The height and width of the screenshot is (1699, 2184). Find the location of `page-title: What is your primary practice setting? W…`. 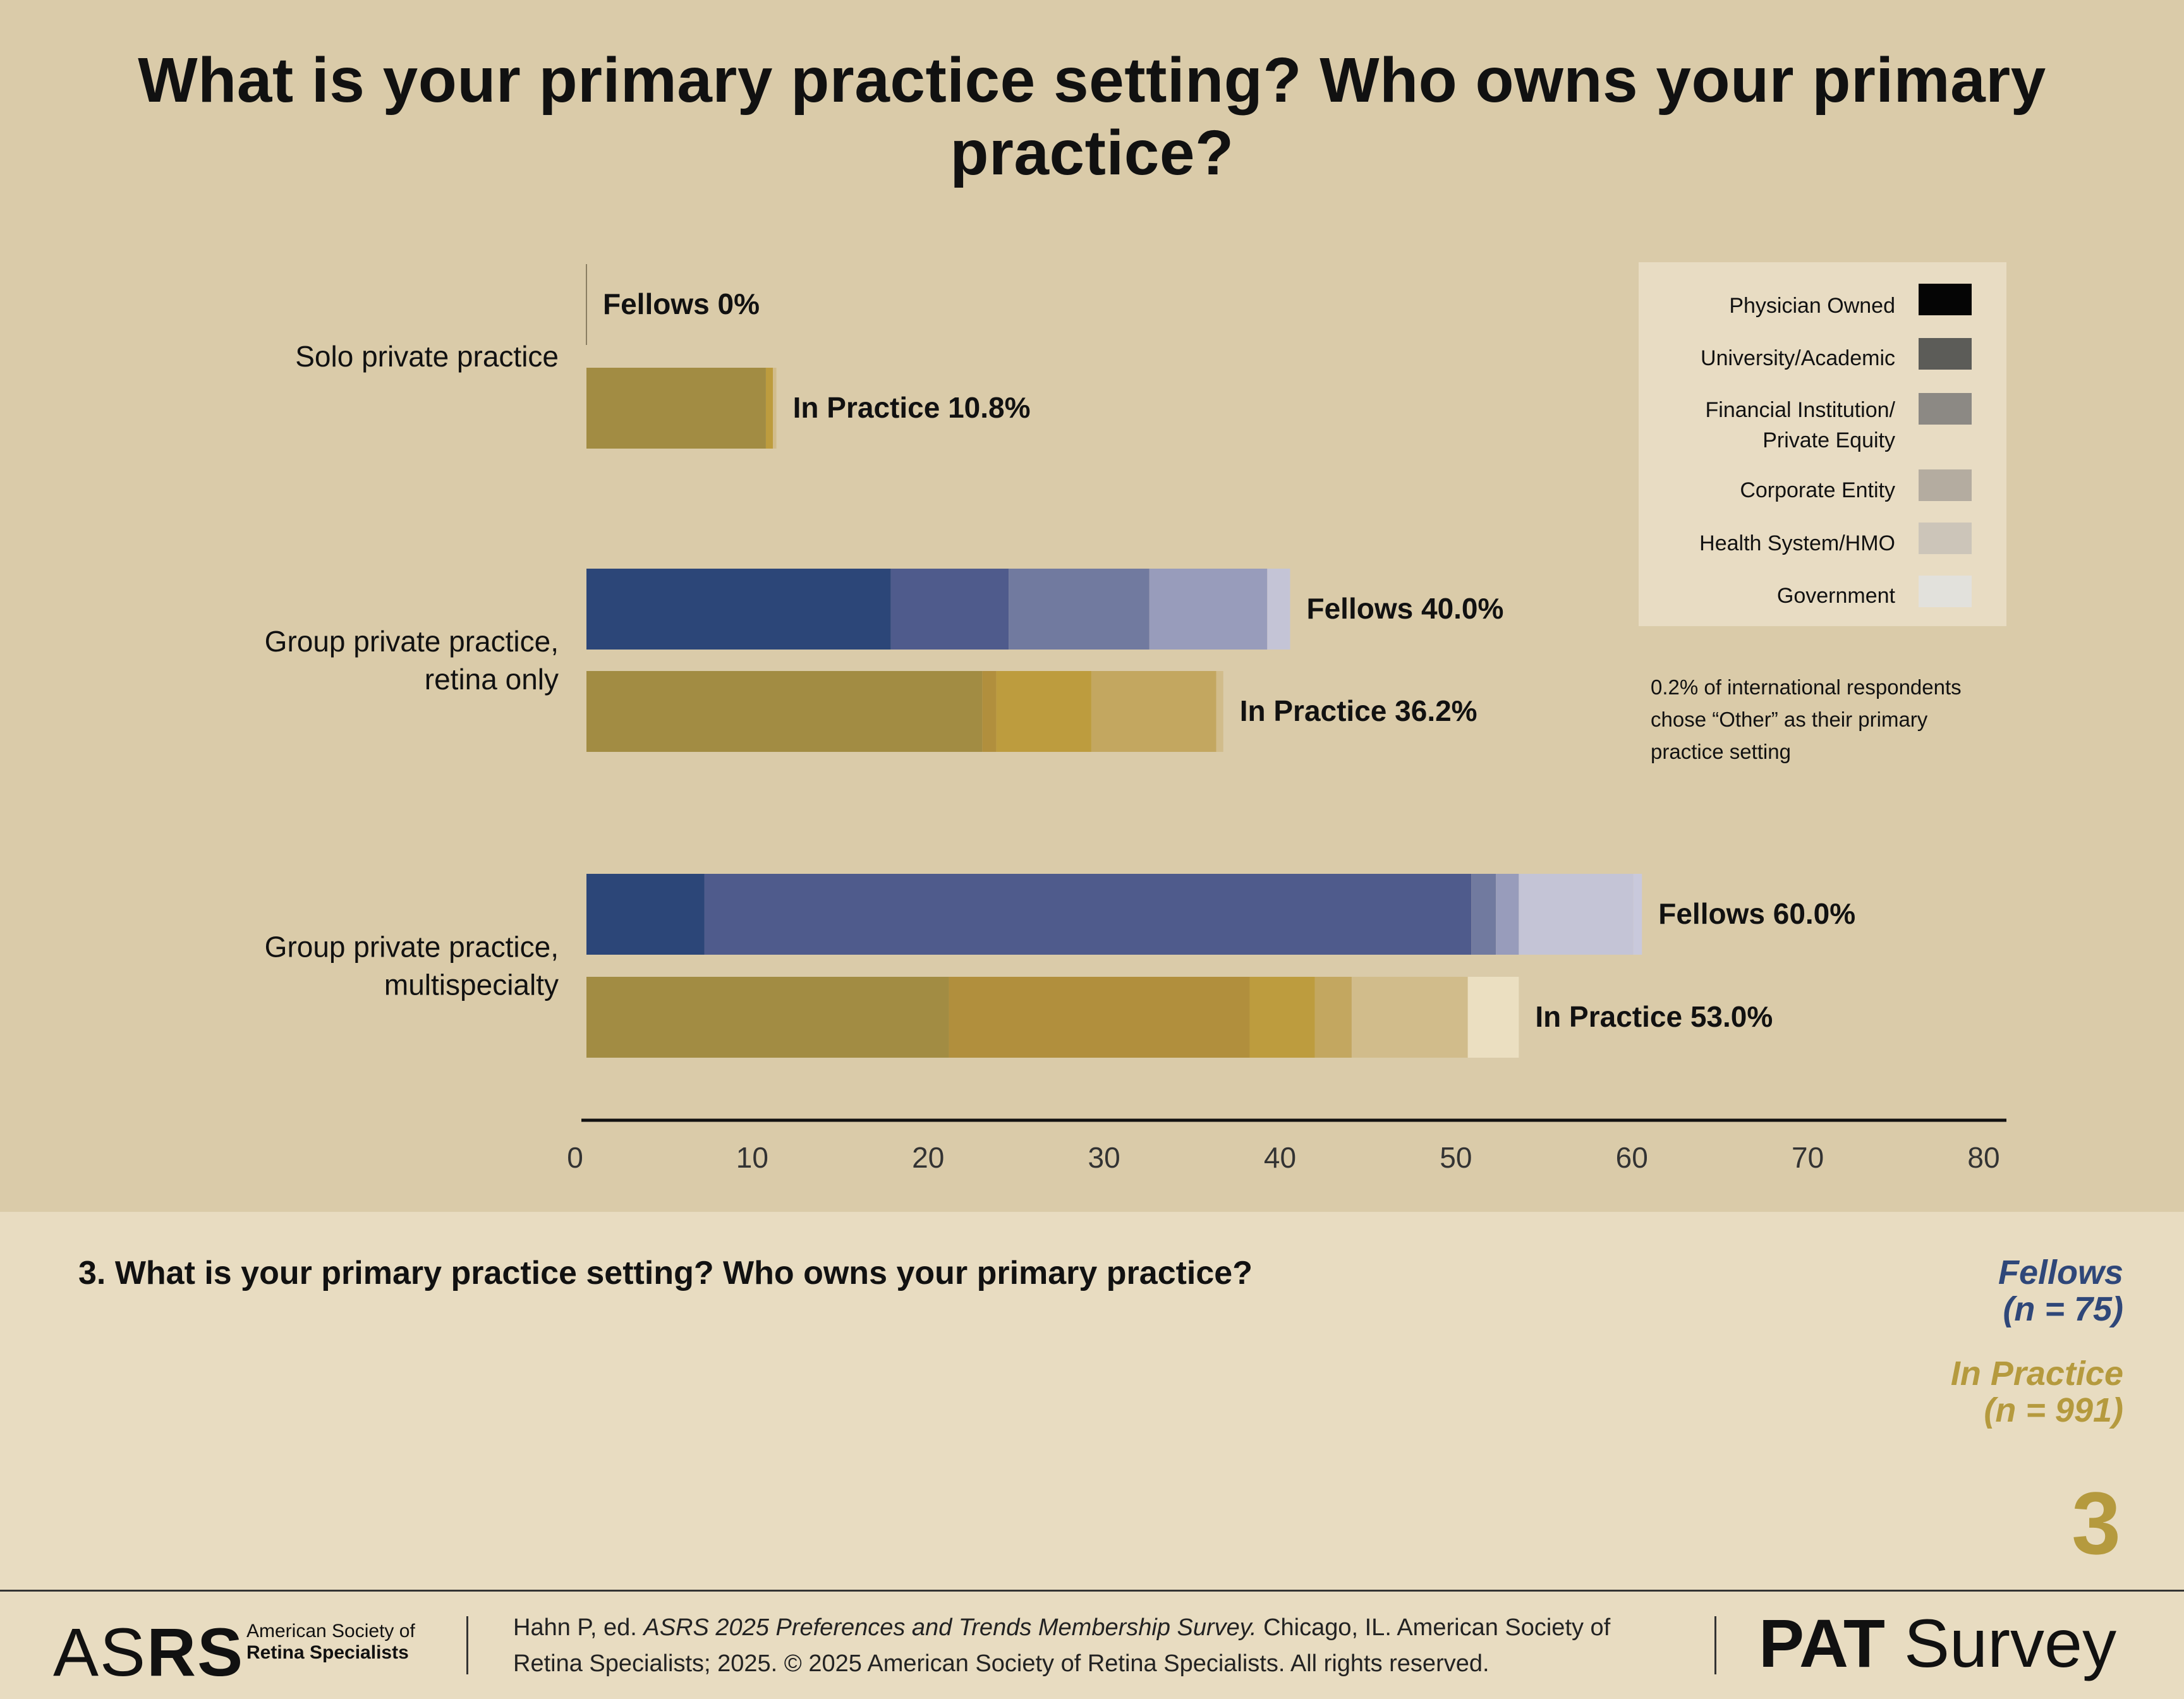

page-title: What is your primary practice setting? W… is located at coordinates (1092, 117).